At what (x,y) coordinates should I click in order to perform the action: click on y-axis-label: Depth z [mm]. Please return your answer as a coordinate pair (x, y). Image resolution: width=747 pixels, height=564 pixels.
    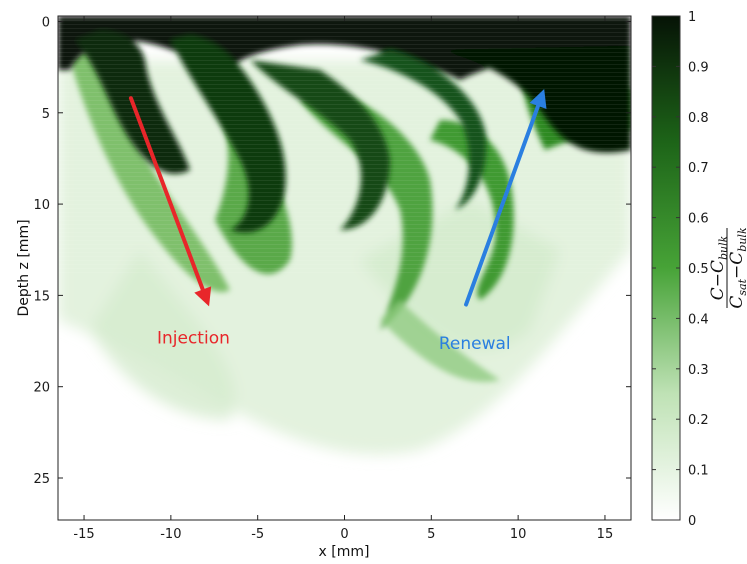
    Looking at the image, I should click on (24, 267).